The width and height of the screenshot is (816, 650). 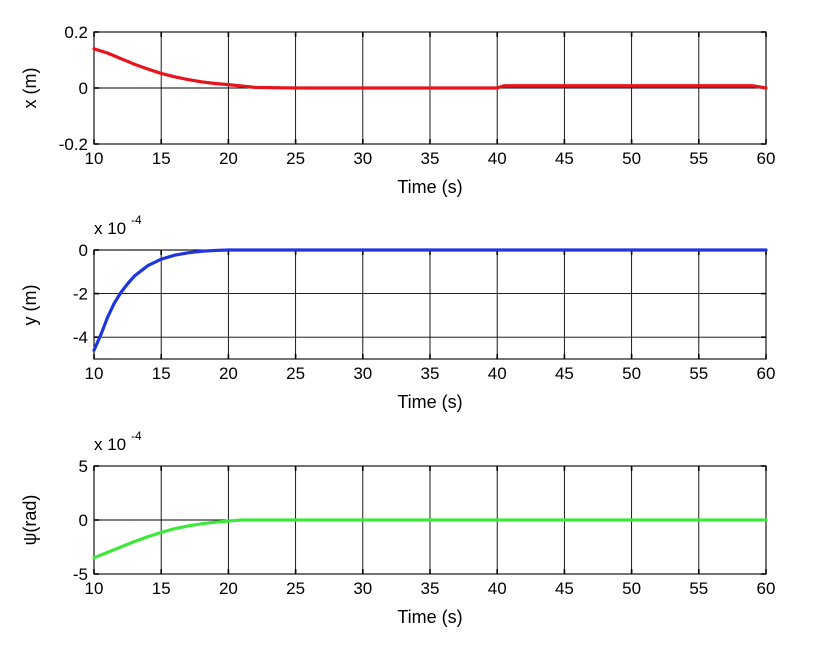 What do you see at coordinates (30, 520) in the screenshot?
I see `y-axis-label: ψ(rad)` at bounding box center [30, 520].